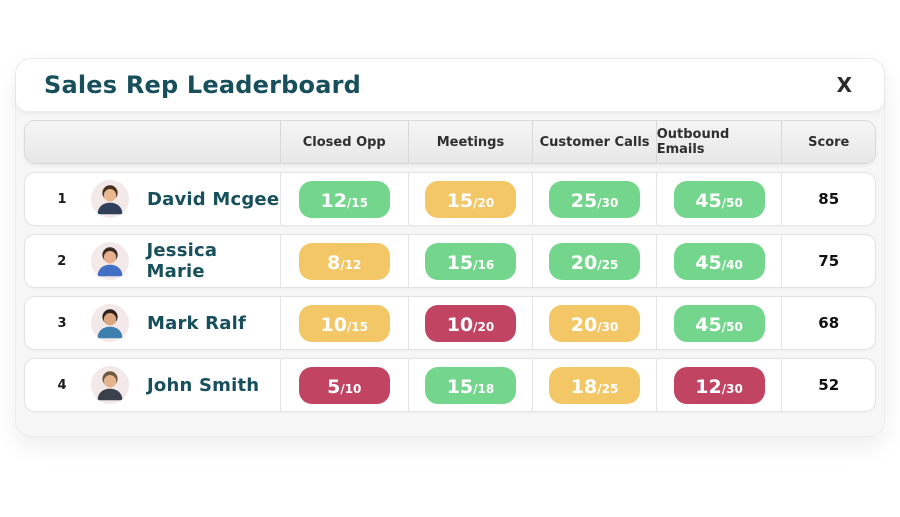  I want to click on metric-pill: 5/10, so click(344, 385).